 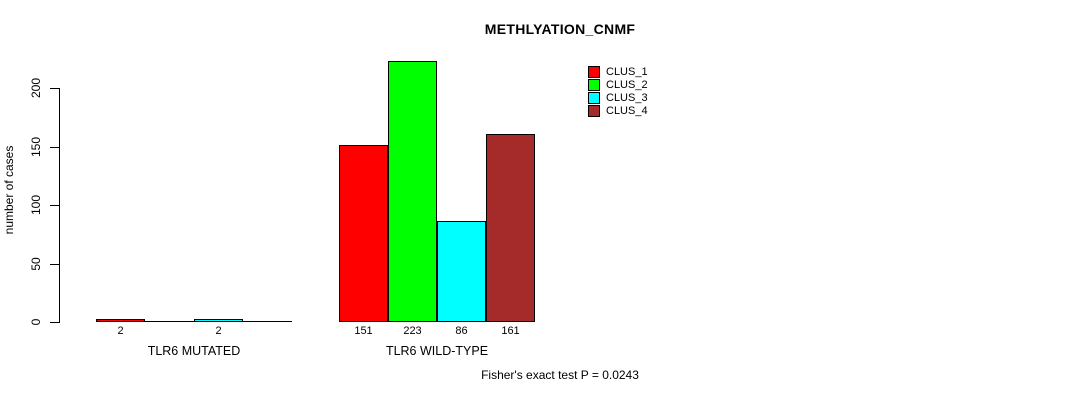 I want to click on legend-label: CLUS_1, so click(x=627, y=72).